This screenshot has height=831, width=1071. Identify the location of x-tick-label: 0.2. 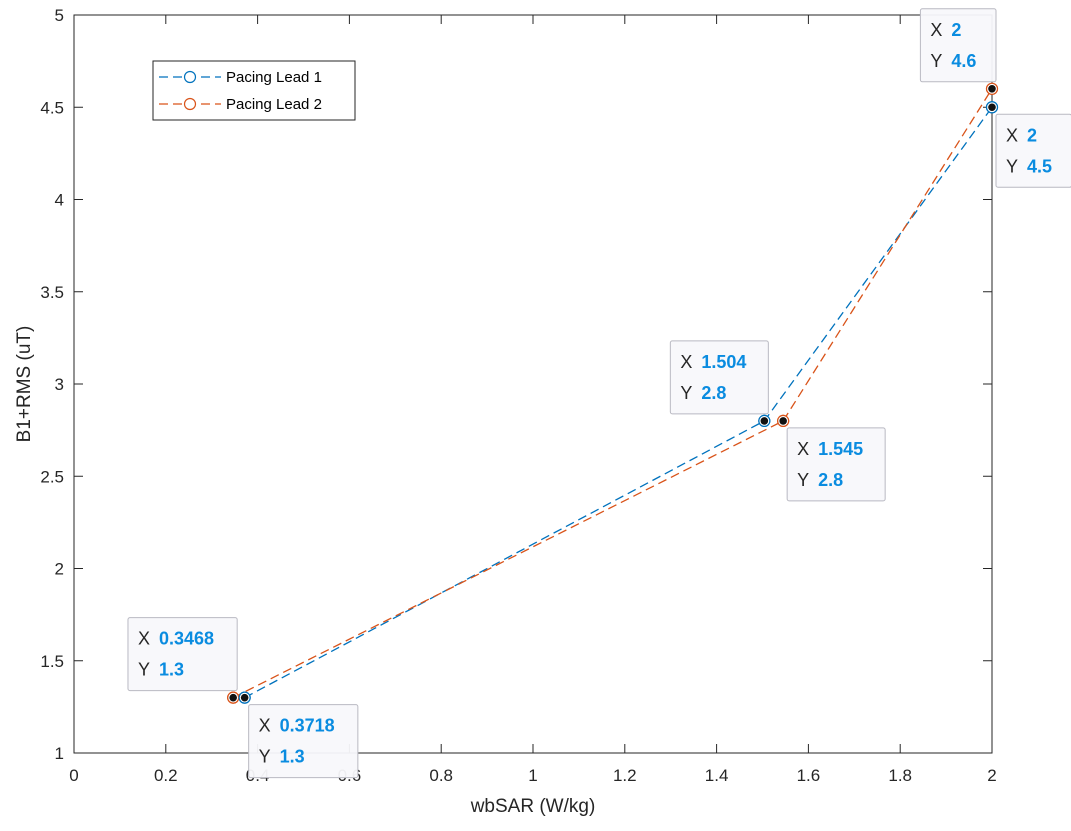
(166, 775).